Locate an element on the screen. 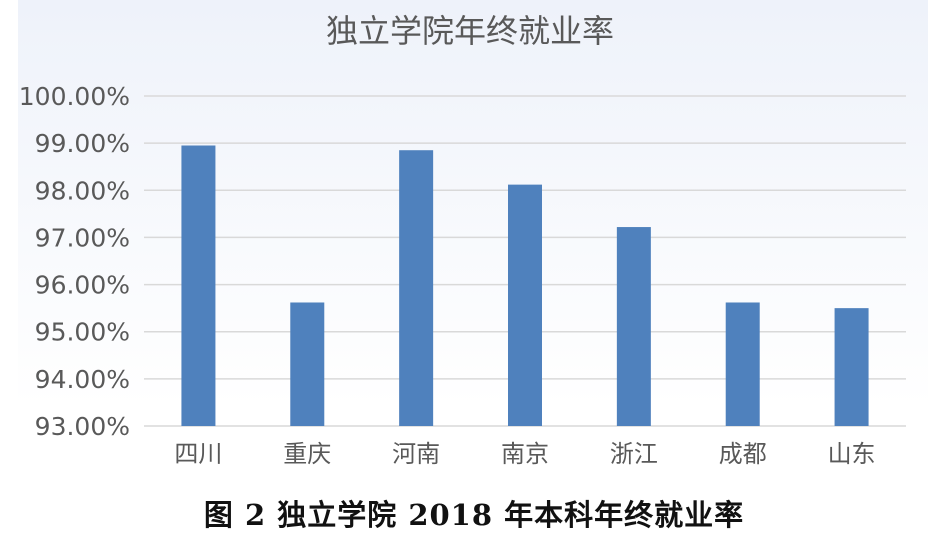 This screenshot has width=948, height=551. bar-四川 is located at coordinates (198, 285).